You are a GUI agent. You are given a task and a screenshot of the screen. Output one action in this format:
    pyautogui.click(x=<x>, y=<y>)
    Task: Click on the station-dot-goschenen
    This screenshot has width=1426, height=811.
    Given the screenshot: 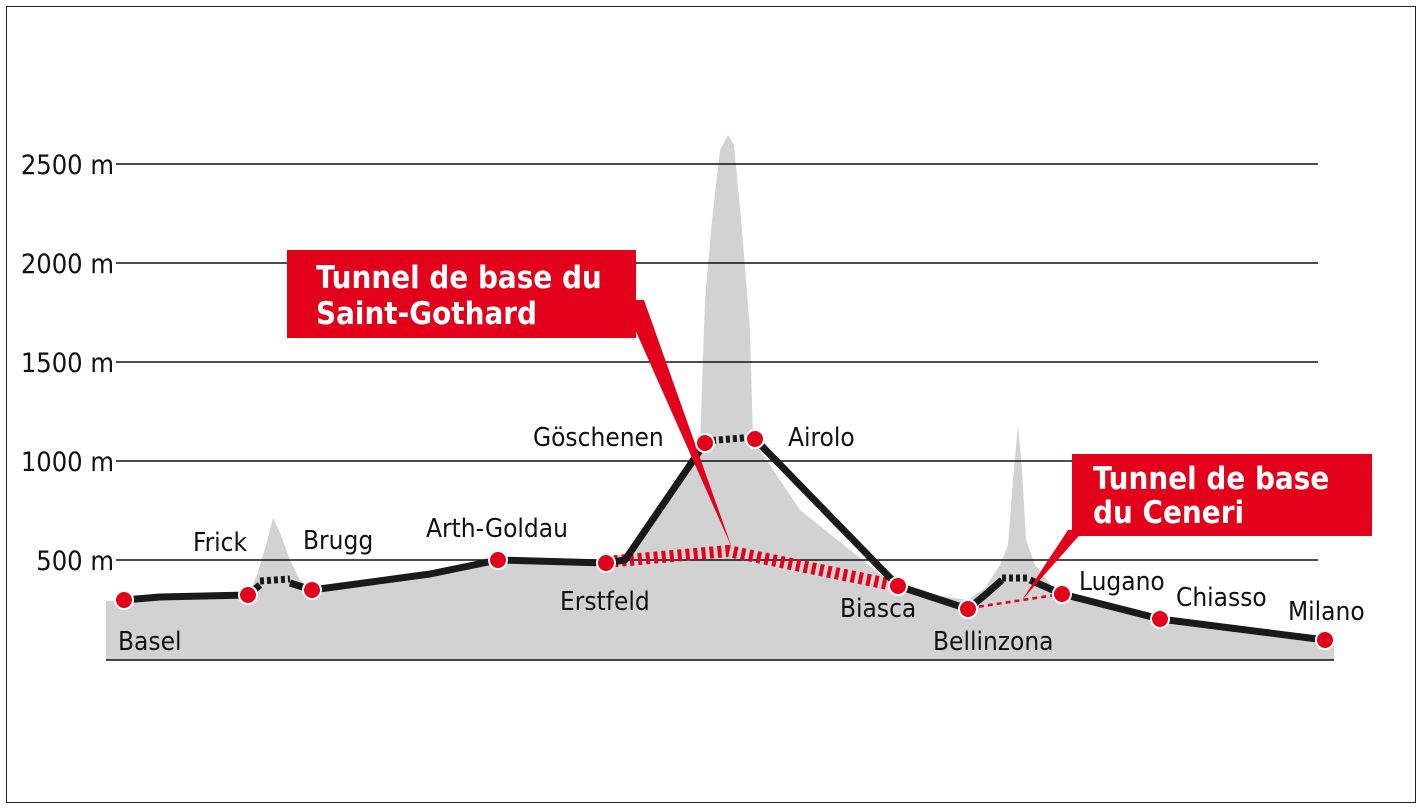 What is the action you would take?
    pyautogui.click(x=705, y=443)
    